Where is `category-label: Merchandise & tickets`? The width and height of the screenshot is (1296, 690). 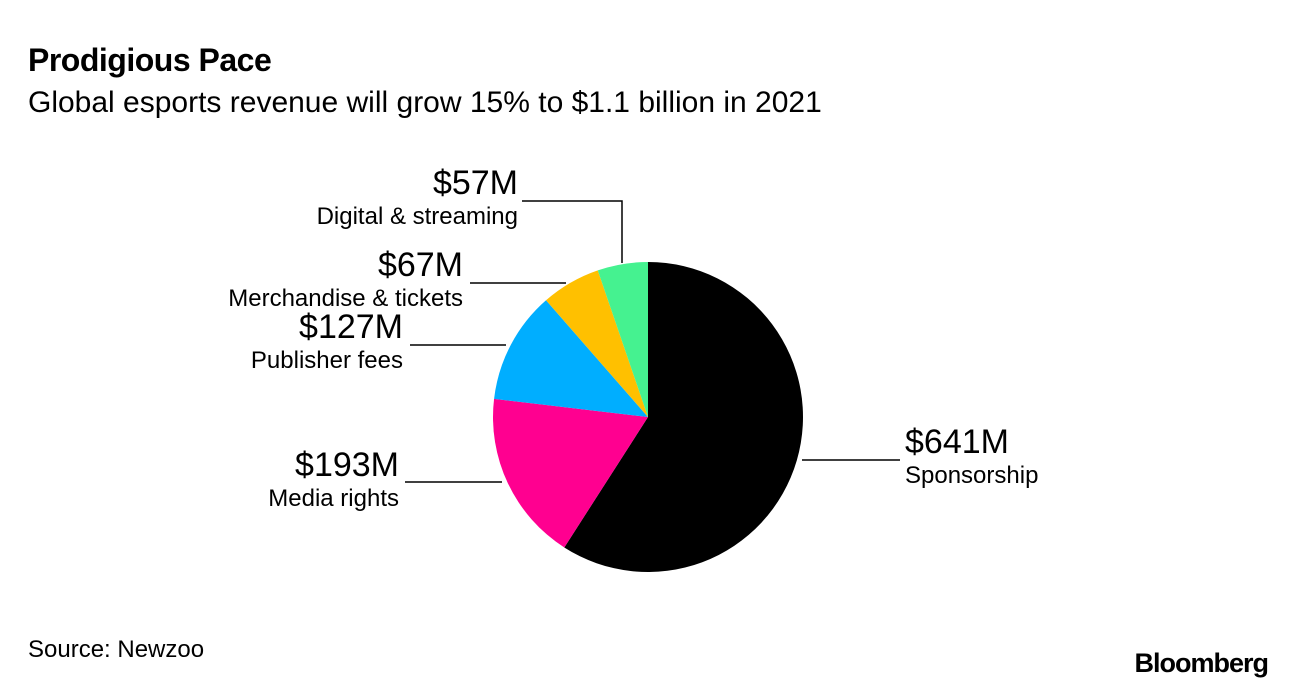 category-label: Merchandise & tickets is located at coordinates (345, 298).